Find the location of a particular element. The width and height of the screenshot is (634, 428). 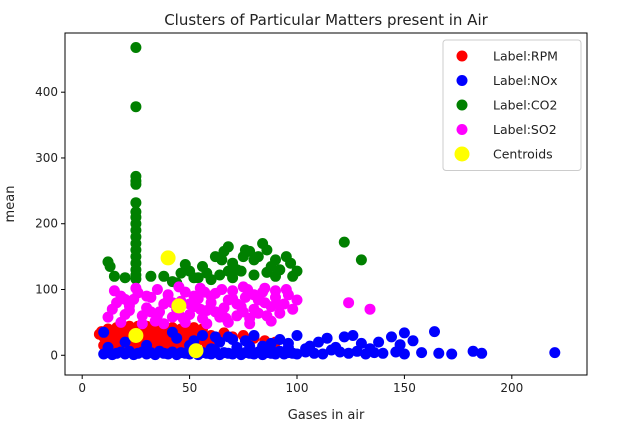

legend-label-label-nox: Label:NOx is located at coordinates (525, 80).